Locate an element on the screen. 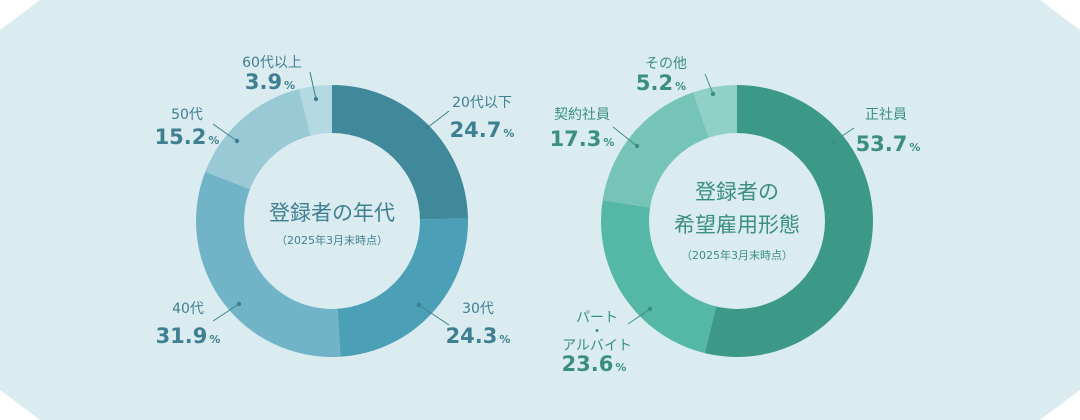  employment-donut-hole is located at coordinates (737, 221).